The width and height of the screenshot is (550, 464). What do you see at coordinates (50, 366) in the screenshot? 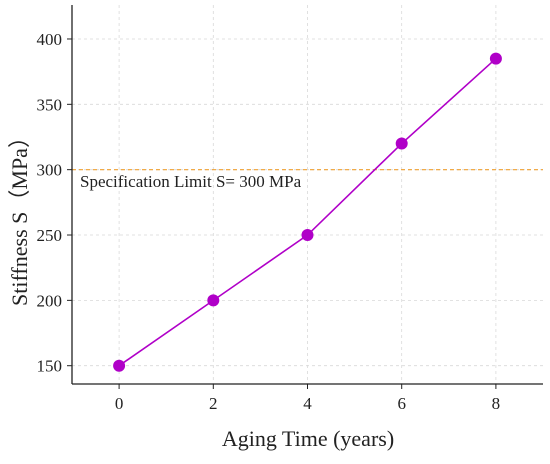
I see `y-tick-label: 150` at bounding box center [50, 366].